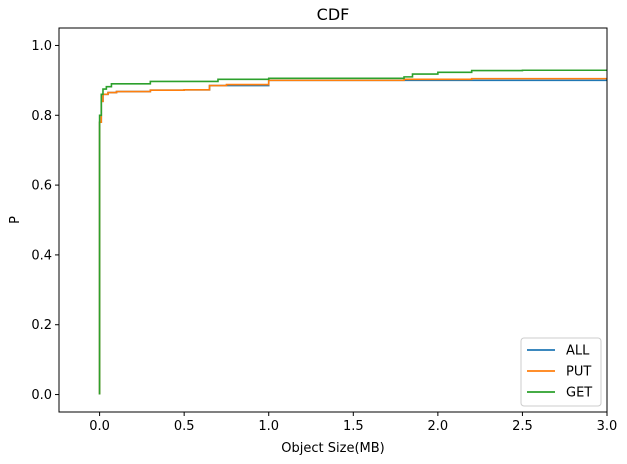  I want to click on chart-title: CDF, so click(333, 14).